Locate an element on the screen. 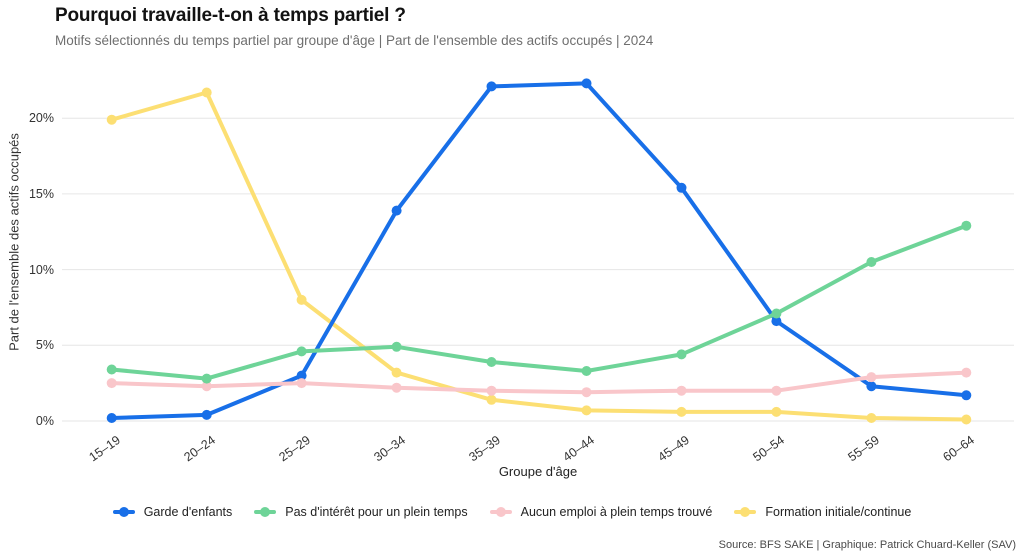 The image size is (1024, 559). y-tick-label: 10% is located at coordinates (41, 270).